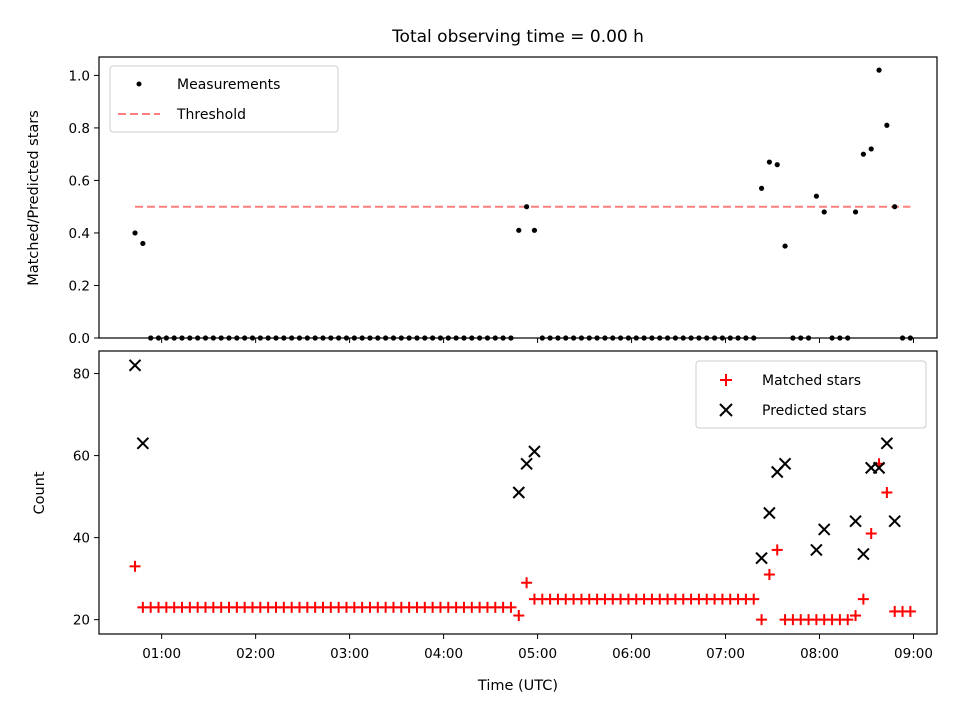  Describe the element at coordinates (228, 85) in the screenshot. I see `legend-measurements-label: Measurements` at that location.